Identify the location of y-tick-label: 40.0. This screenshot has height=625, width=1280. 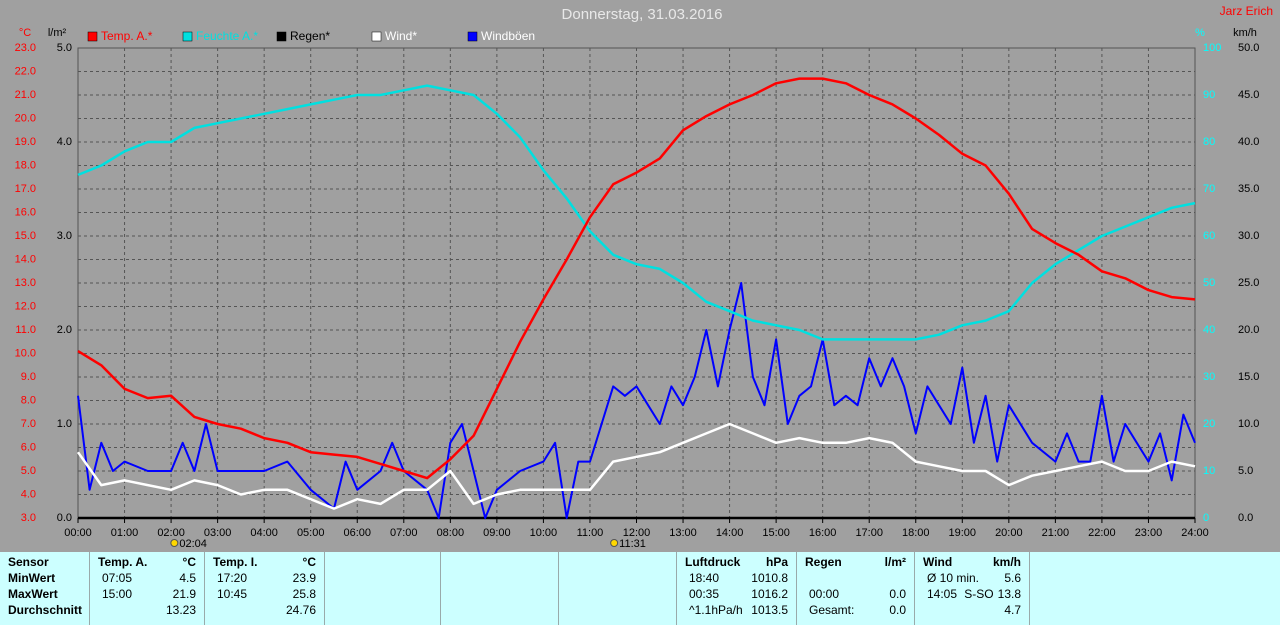
(1248, 142).